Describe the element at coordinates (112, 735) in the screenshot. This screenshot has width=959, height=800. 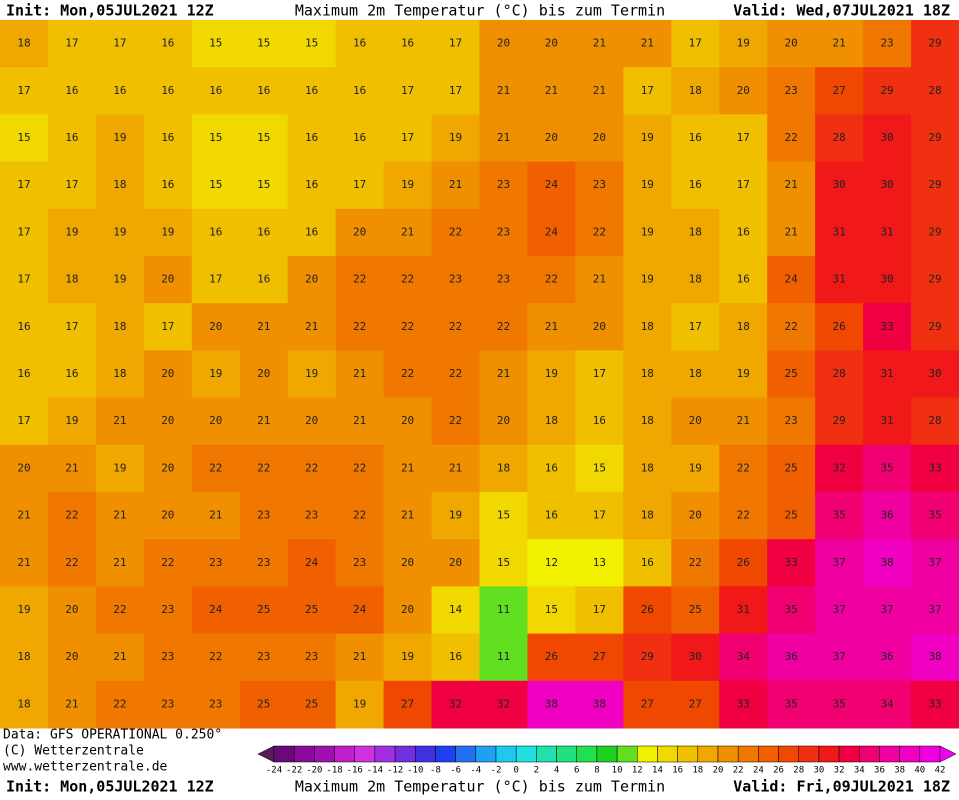
I see `data-source: Data: GFS OPERATIONAL 0.250°` at that location.